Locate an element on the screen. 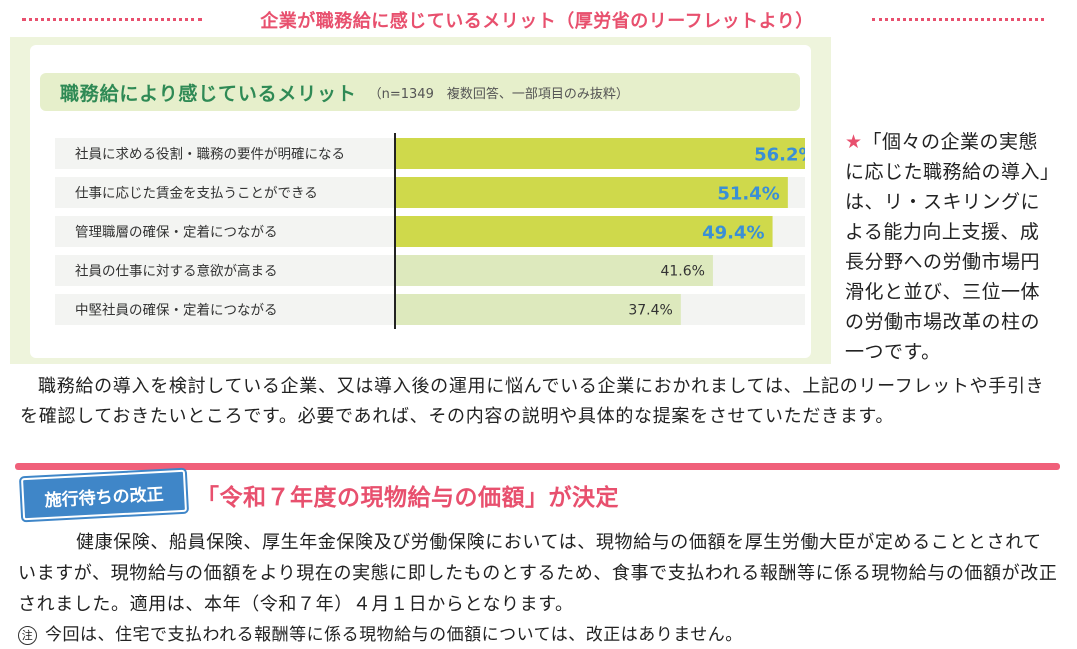 The image size is (1077, 649). header-title: 企業が職務給に感じているメリット（厚労省のリーフレットより） is located at coordinates (537, 21).